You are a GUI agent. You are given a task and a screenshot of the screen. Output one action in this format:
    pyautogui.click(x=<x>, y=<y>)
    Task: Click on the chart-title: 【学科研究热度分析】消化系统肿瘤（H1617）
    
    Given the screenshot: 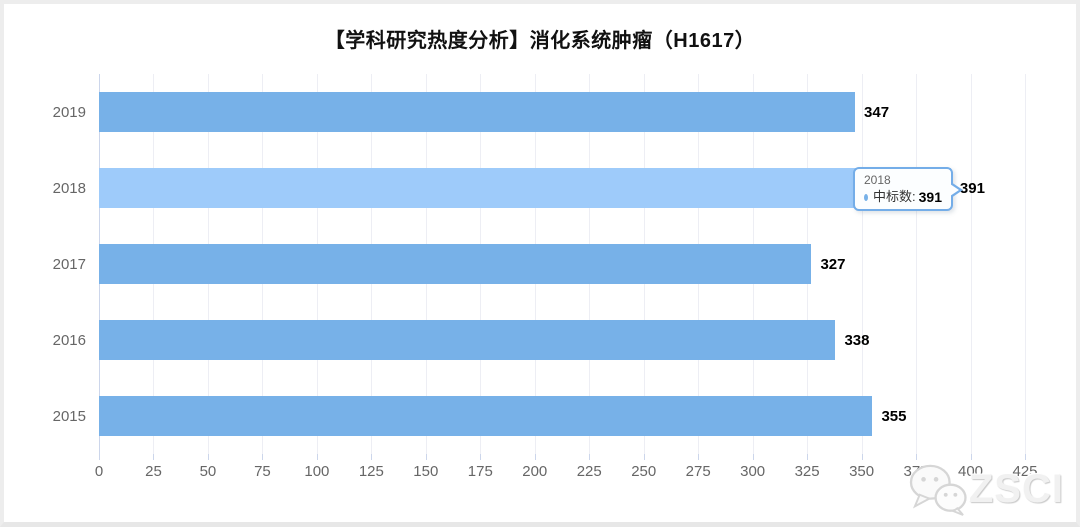 What is the action you would take?
    pyautogui.click(x=540, y=41)
    